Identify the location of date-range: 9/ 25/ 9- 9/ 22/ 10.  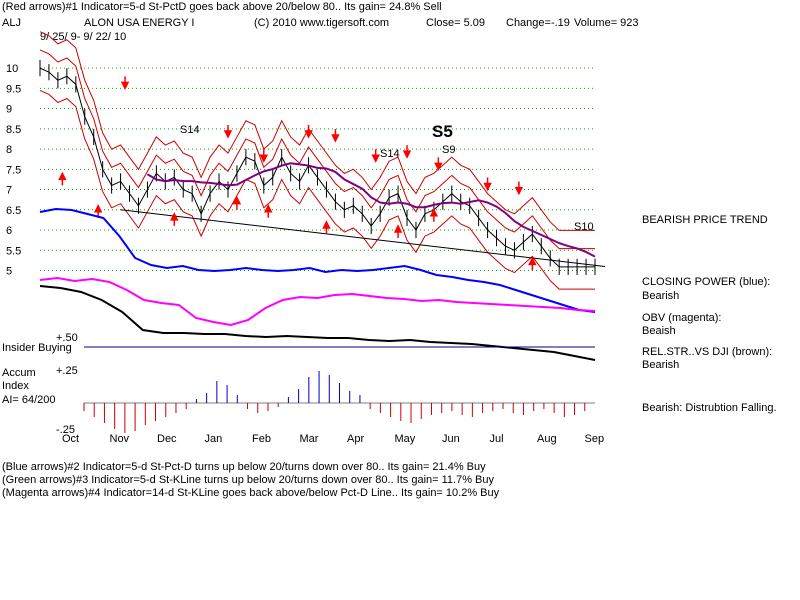
(83, 37).